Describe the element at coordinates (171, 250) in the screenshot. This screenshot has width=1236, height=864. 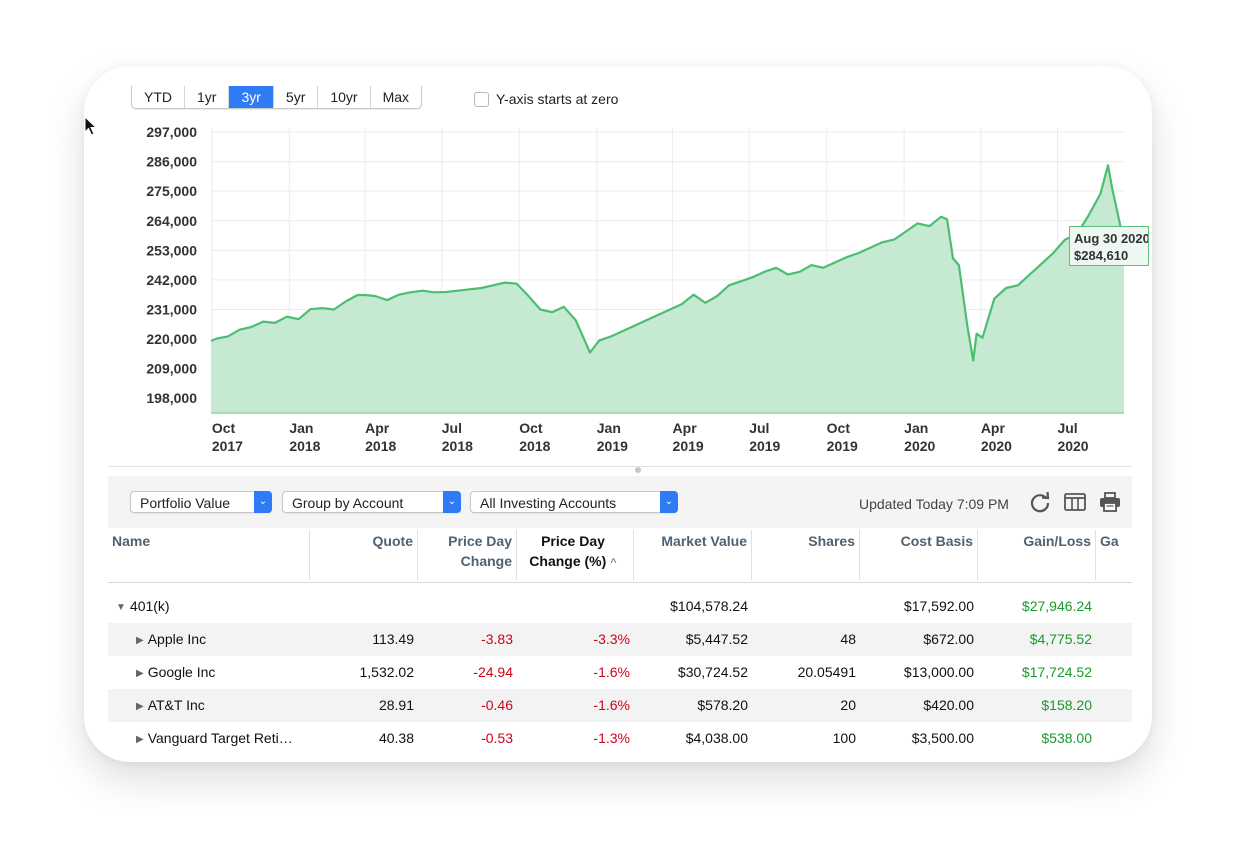
I see `y-tick-label: 253,000` at that location.